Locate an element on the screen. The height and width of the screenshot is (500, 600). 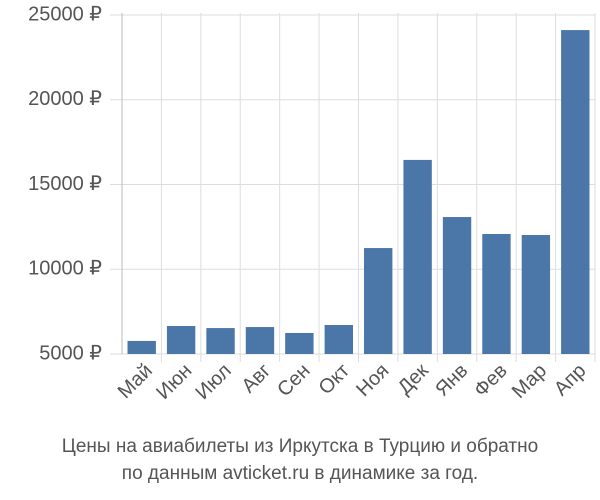
x-tick-label: Янв is located at coordinates (451, 380).